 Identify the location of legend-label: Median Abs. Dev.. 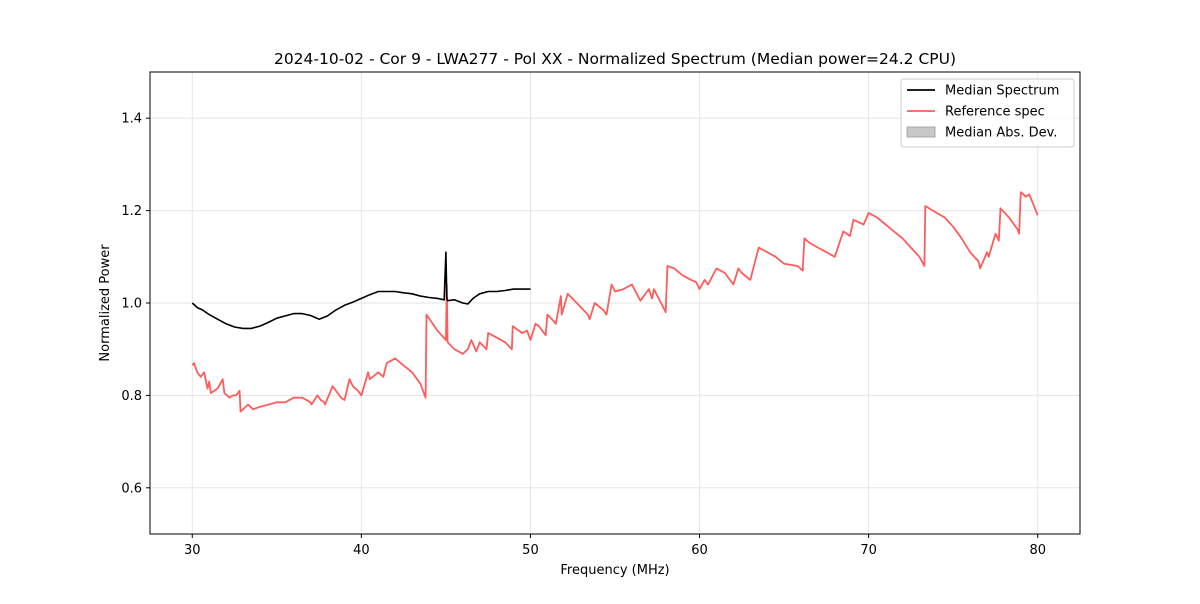
(1001, 133).